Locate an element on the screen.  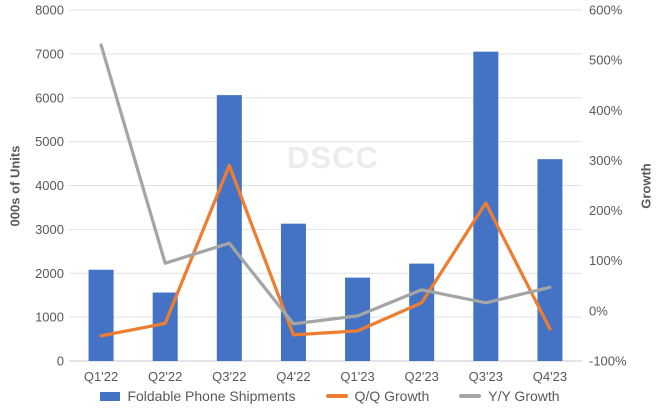
right-axis-tick-label: 400% is located at coordinates (606, 110).